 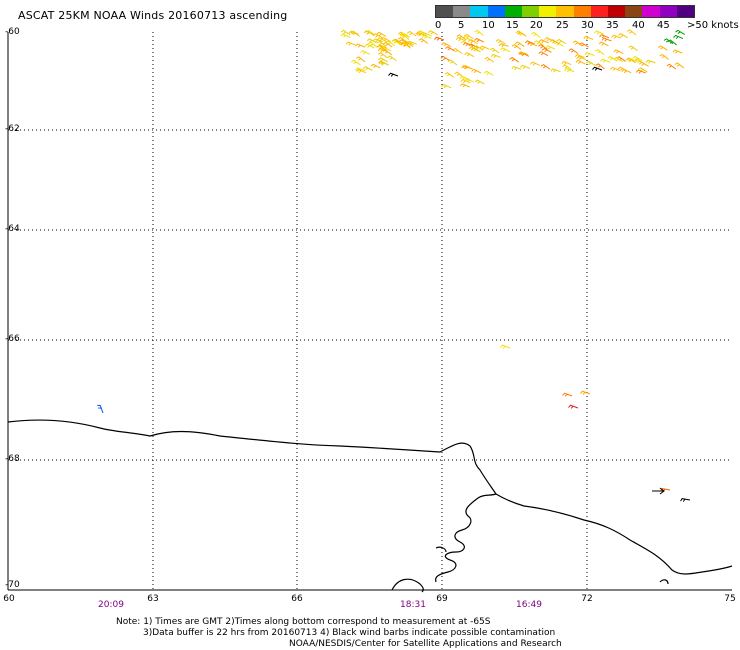 I want to click on y-label-68: -68, so click(x=12, y=459).